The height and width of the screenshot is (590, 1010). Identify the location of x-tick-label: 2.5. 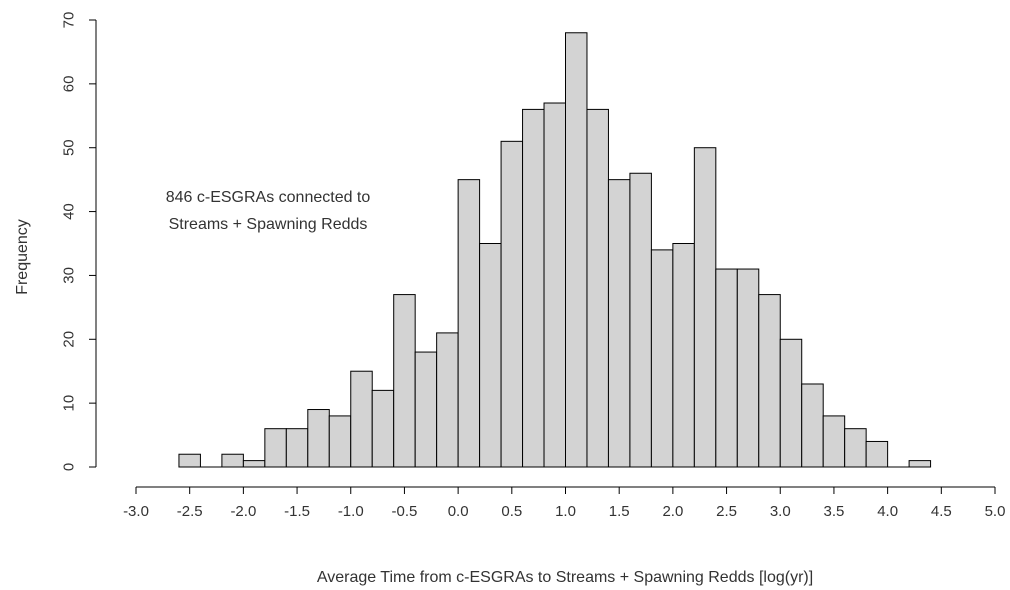
(726, 511).